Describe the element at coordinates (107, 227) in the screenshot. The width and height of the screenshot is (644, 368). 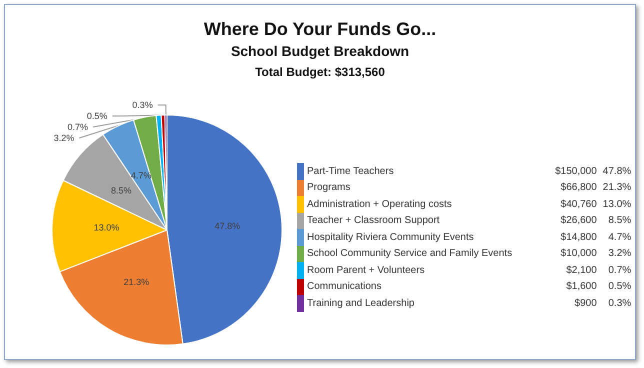
I see `data-label: 13.0%` at that location.